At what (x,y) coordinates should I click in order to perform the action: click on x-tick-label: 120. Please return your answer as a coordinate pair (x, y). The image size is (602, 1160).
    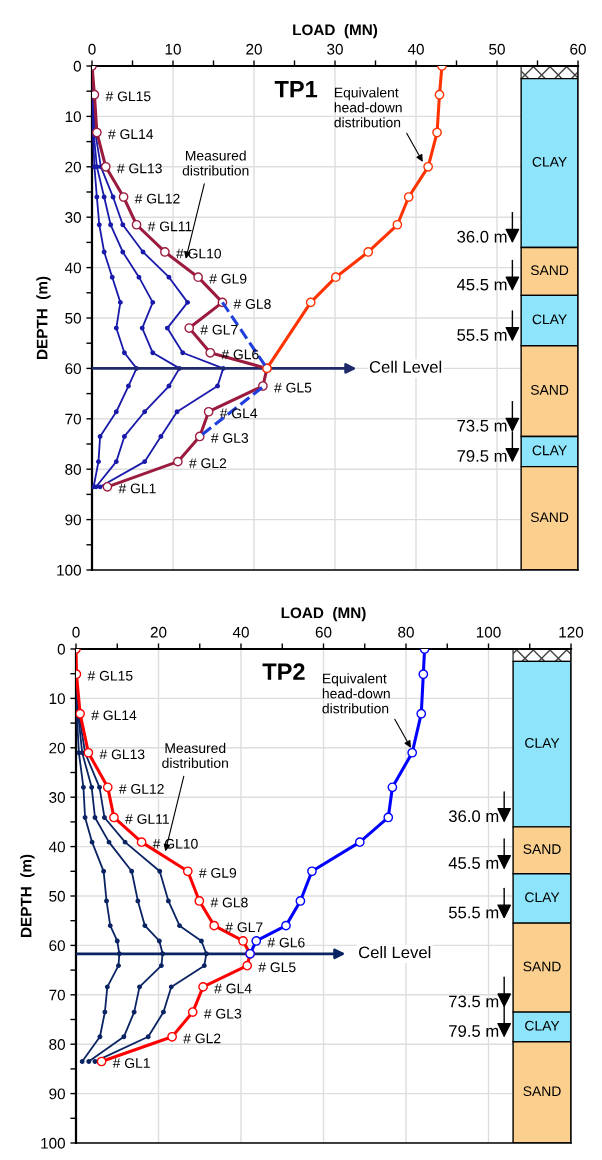
    Looking at the image, I should click on (571, 632).